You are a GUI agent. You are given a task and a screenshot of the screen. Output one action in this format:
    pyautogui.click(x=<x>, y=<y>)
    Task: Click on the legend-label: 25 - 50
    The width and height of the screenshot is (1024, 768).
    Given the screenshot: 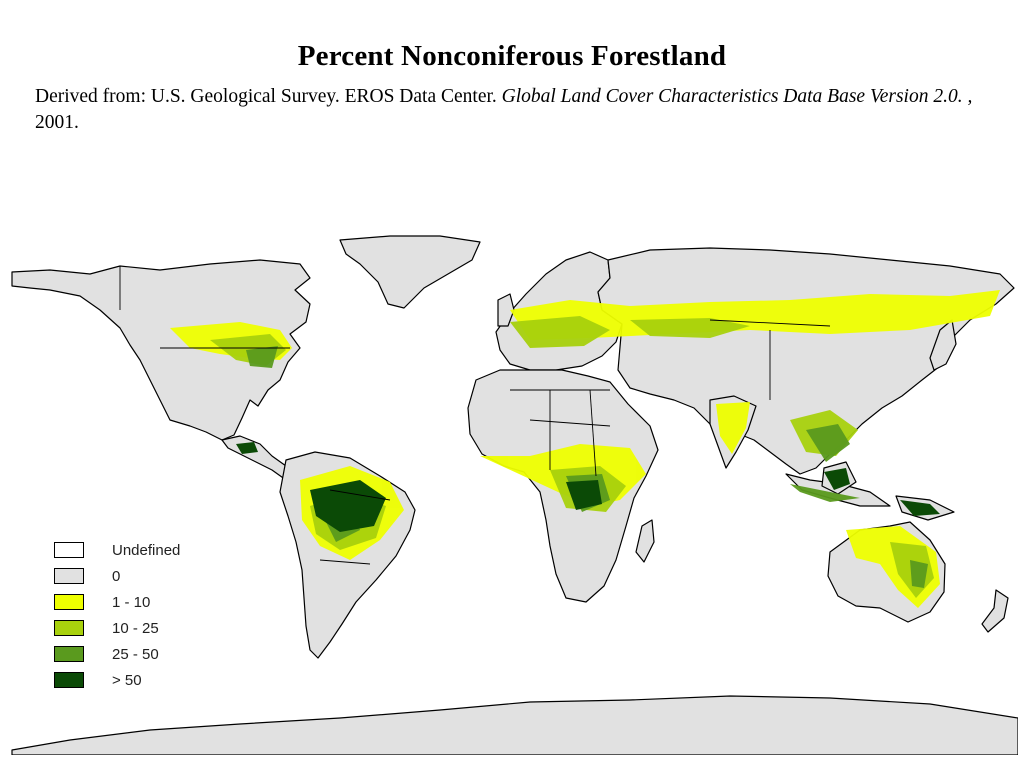 What is the action you would take?
    pyautogui.click(x=135, y=654)
    